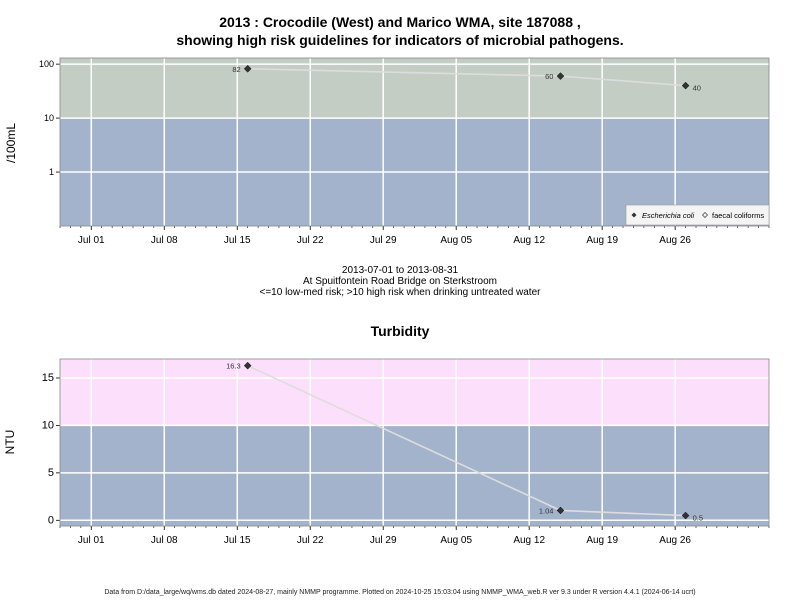 The image size is (800, 600). Describe the element at coordinates (698, 518) in the screenshot. I see `turb-data-label: 0.5` at that location.